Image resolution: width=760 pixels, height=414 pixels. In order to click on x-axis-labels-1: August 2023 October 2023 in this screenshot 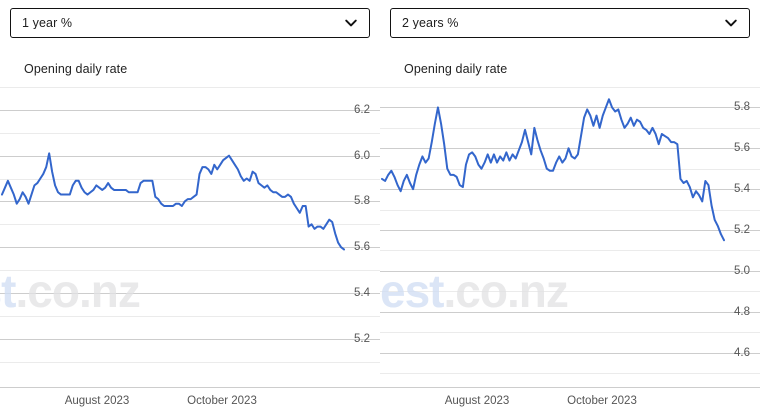, I will do `click(190, 398)`.